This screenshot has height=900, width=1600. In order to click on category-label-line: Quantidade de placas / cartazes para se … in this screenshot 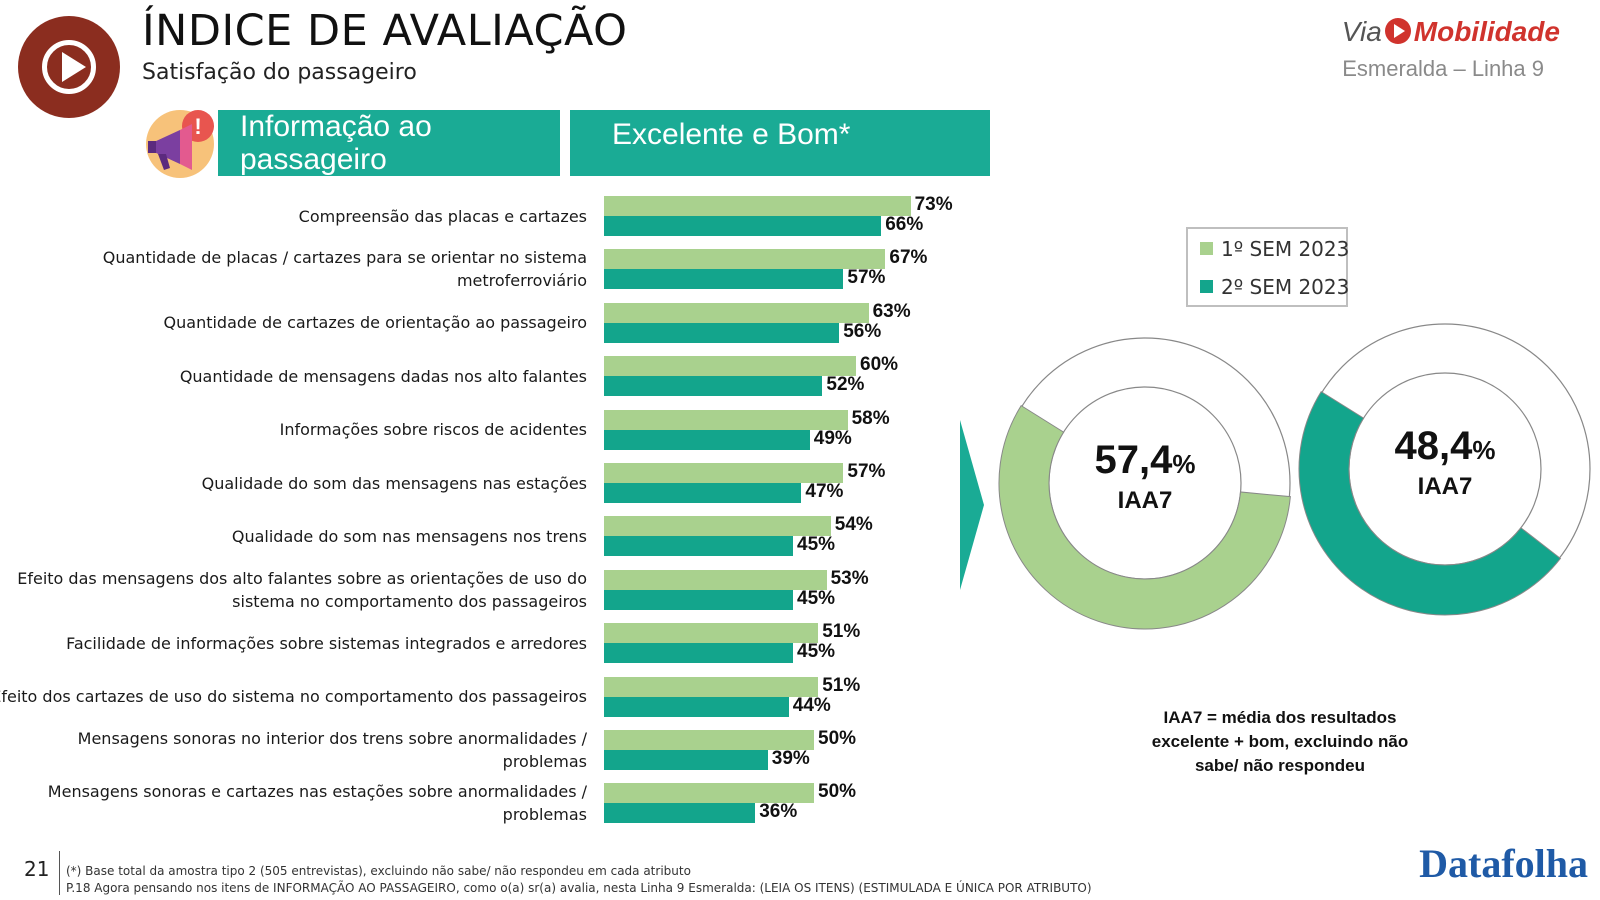, I will do `click(344, 258)`.